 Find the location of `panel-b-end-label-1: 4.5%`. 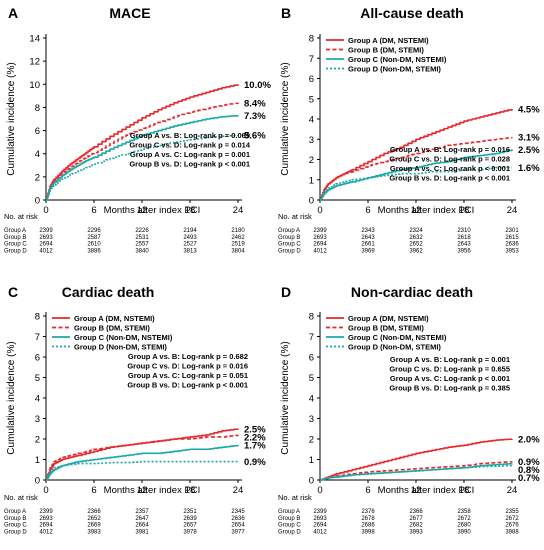

panel-b-end-label-1: 4.5% is located at coordinates (529, 109).